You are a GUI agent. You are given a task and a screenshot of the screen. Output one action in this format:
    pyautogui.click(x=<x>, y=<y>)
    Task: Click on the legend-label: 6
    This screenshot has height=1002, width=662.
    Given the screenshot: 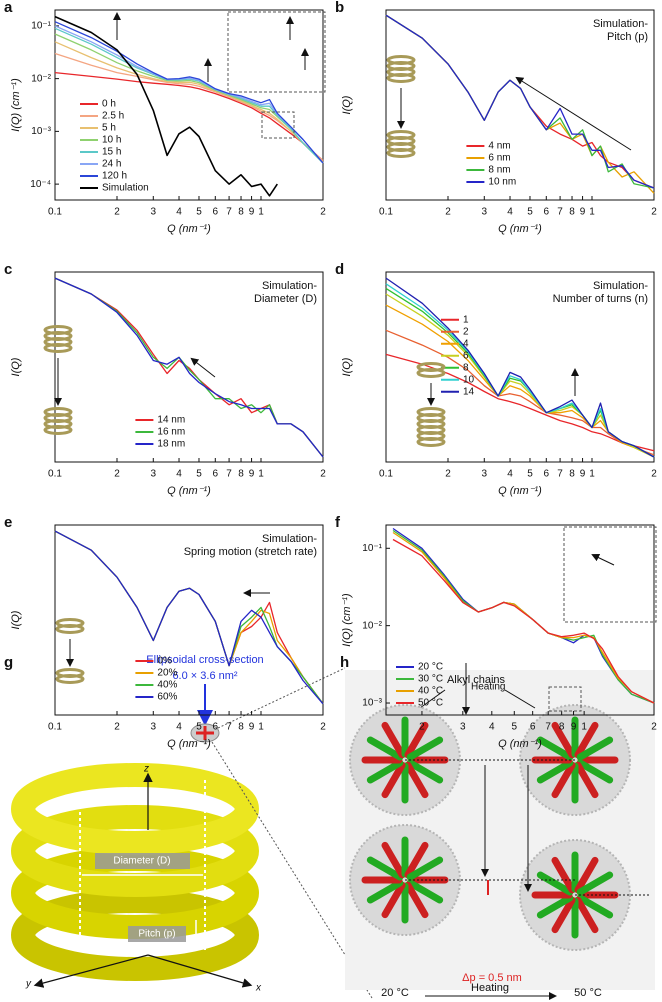 What is the action you would take?
    pyautogui.click(x=466, y=355)
    